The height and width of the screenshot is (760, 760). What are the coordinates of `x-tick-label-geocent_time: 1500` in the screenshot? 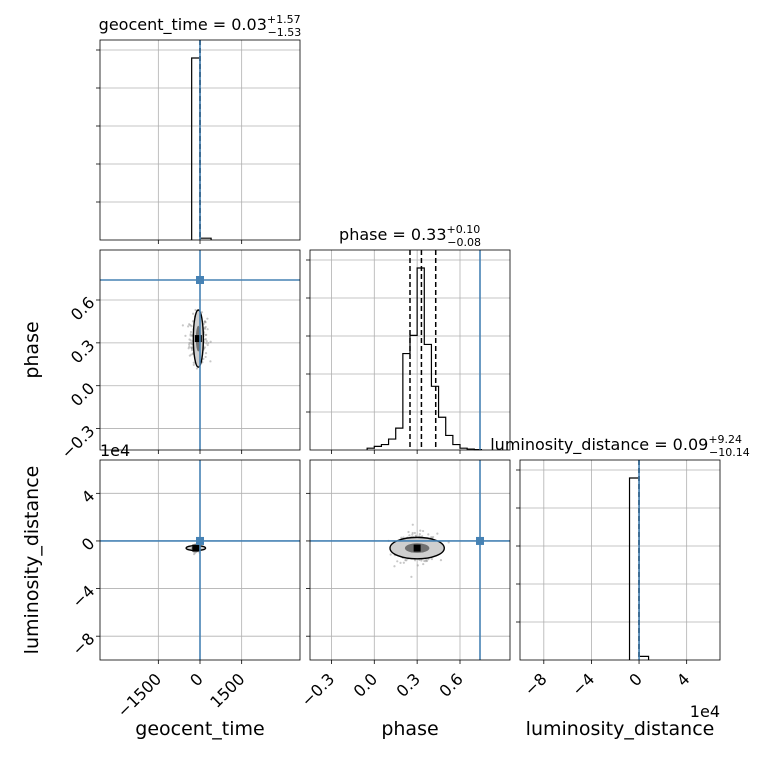 It's located at (227, 690).